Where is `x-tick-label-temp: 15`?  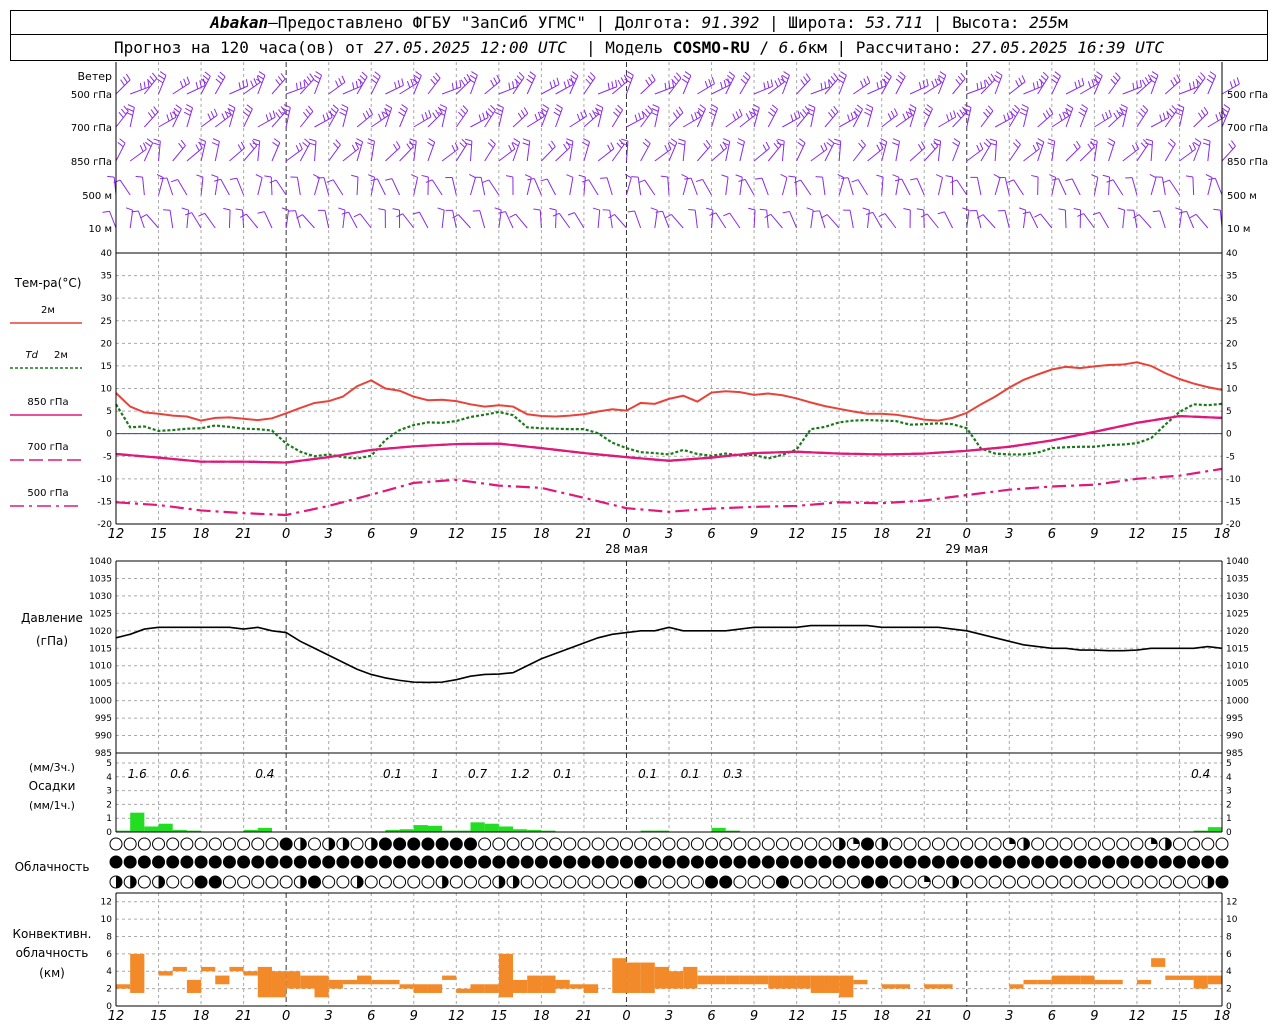
x-tick-label-temp: 15 is located at coordinates (158, 534).